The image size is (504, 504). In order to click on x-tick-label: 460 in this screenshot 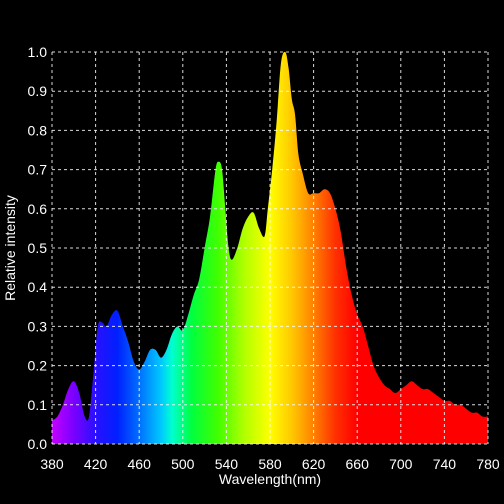, I will do `click(140, 464)`.